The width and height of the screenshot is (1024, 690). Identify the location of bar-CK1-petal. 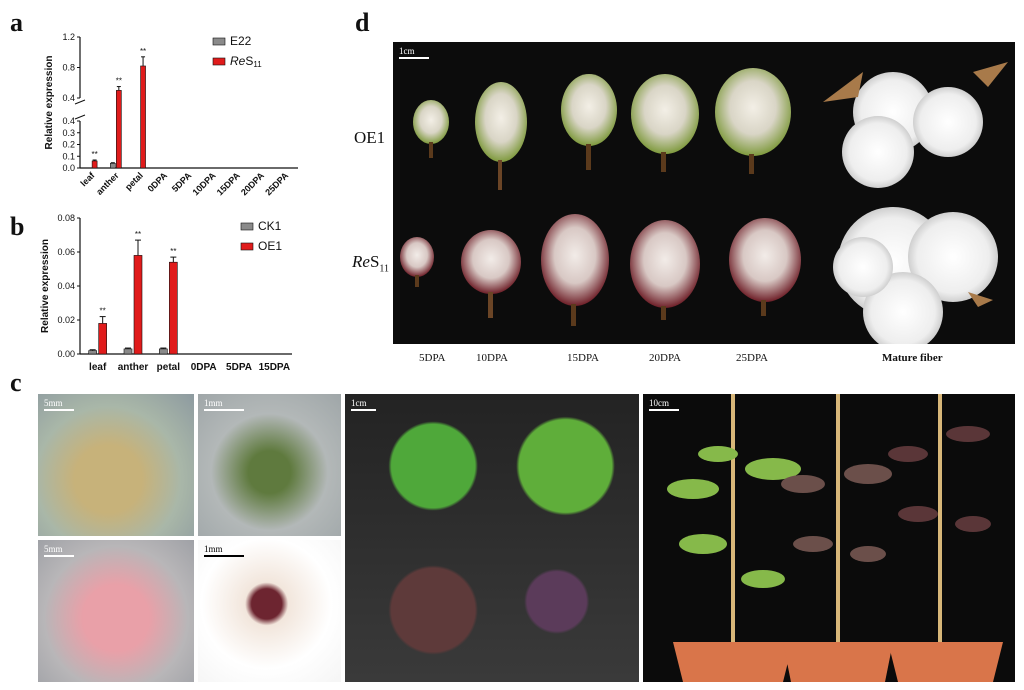
(163, 351).